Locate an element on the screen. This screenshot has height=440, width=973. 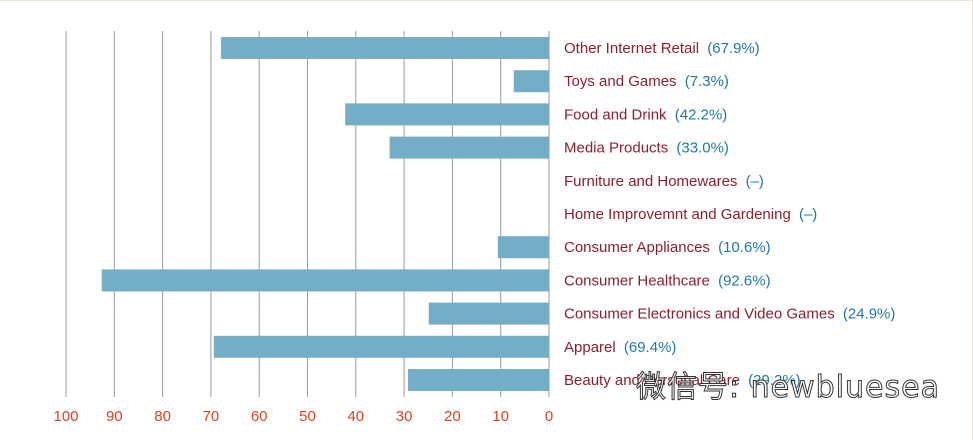
value-label: (92.6%) is located at coordinates (744, 280).